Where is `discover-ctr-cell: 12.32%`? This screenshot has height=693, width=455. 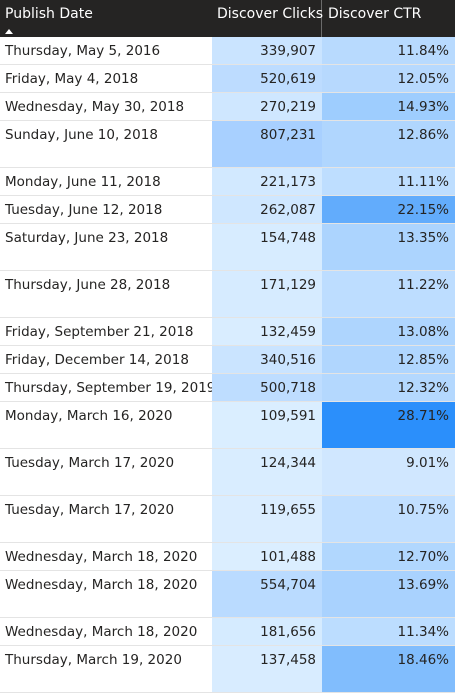
discover-ctr-cell: 12.32% is located at coordinates (388, 387).